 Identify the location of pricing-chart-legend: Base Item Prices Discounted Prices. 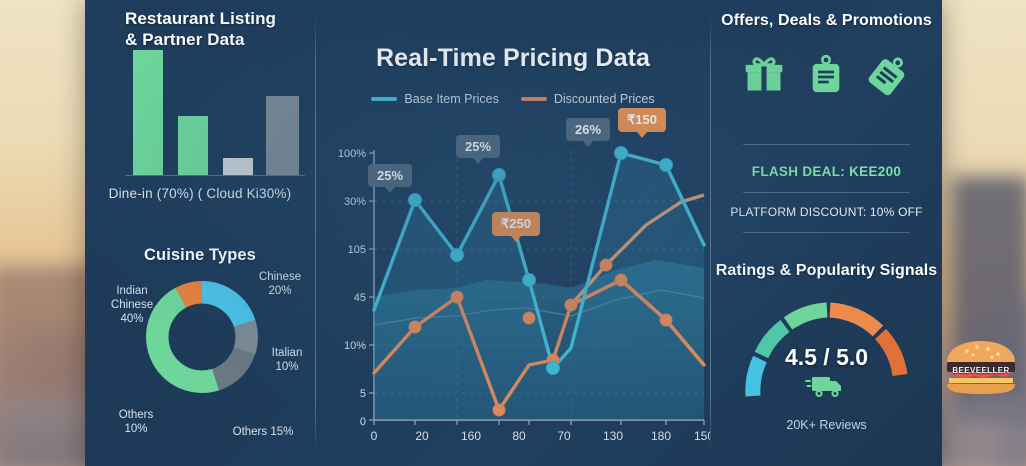
(513, 99).